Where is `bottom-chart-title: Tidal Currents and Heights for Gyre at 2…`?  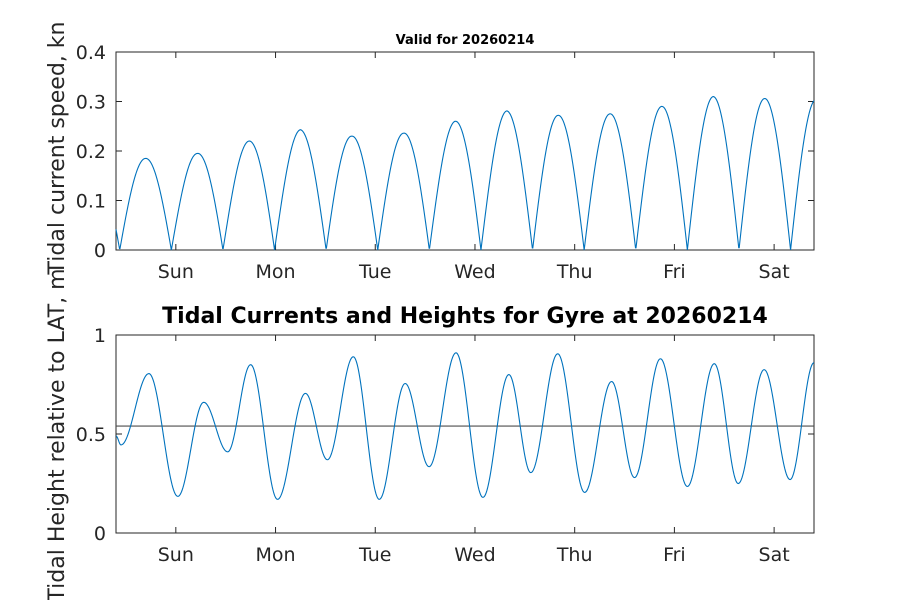
bottom-chart-title: Tidal Currents and Heights for Gyre at 2… is located at coordinates (465, 316).